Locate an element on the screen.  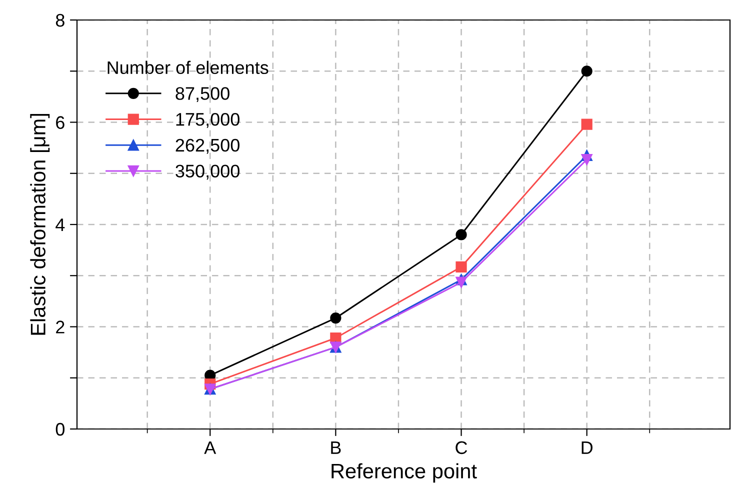
y-tick-label: 4 is located at coordinates (60, 225).